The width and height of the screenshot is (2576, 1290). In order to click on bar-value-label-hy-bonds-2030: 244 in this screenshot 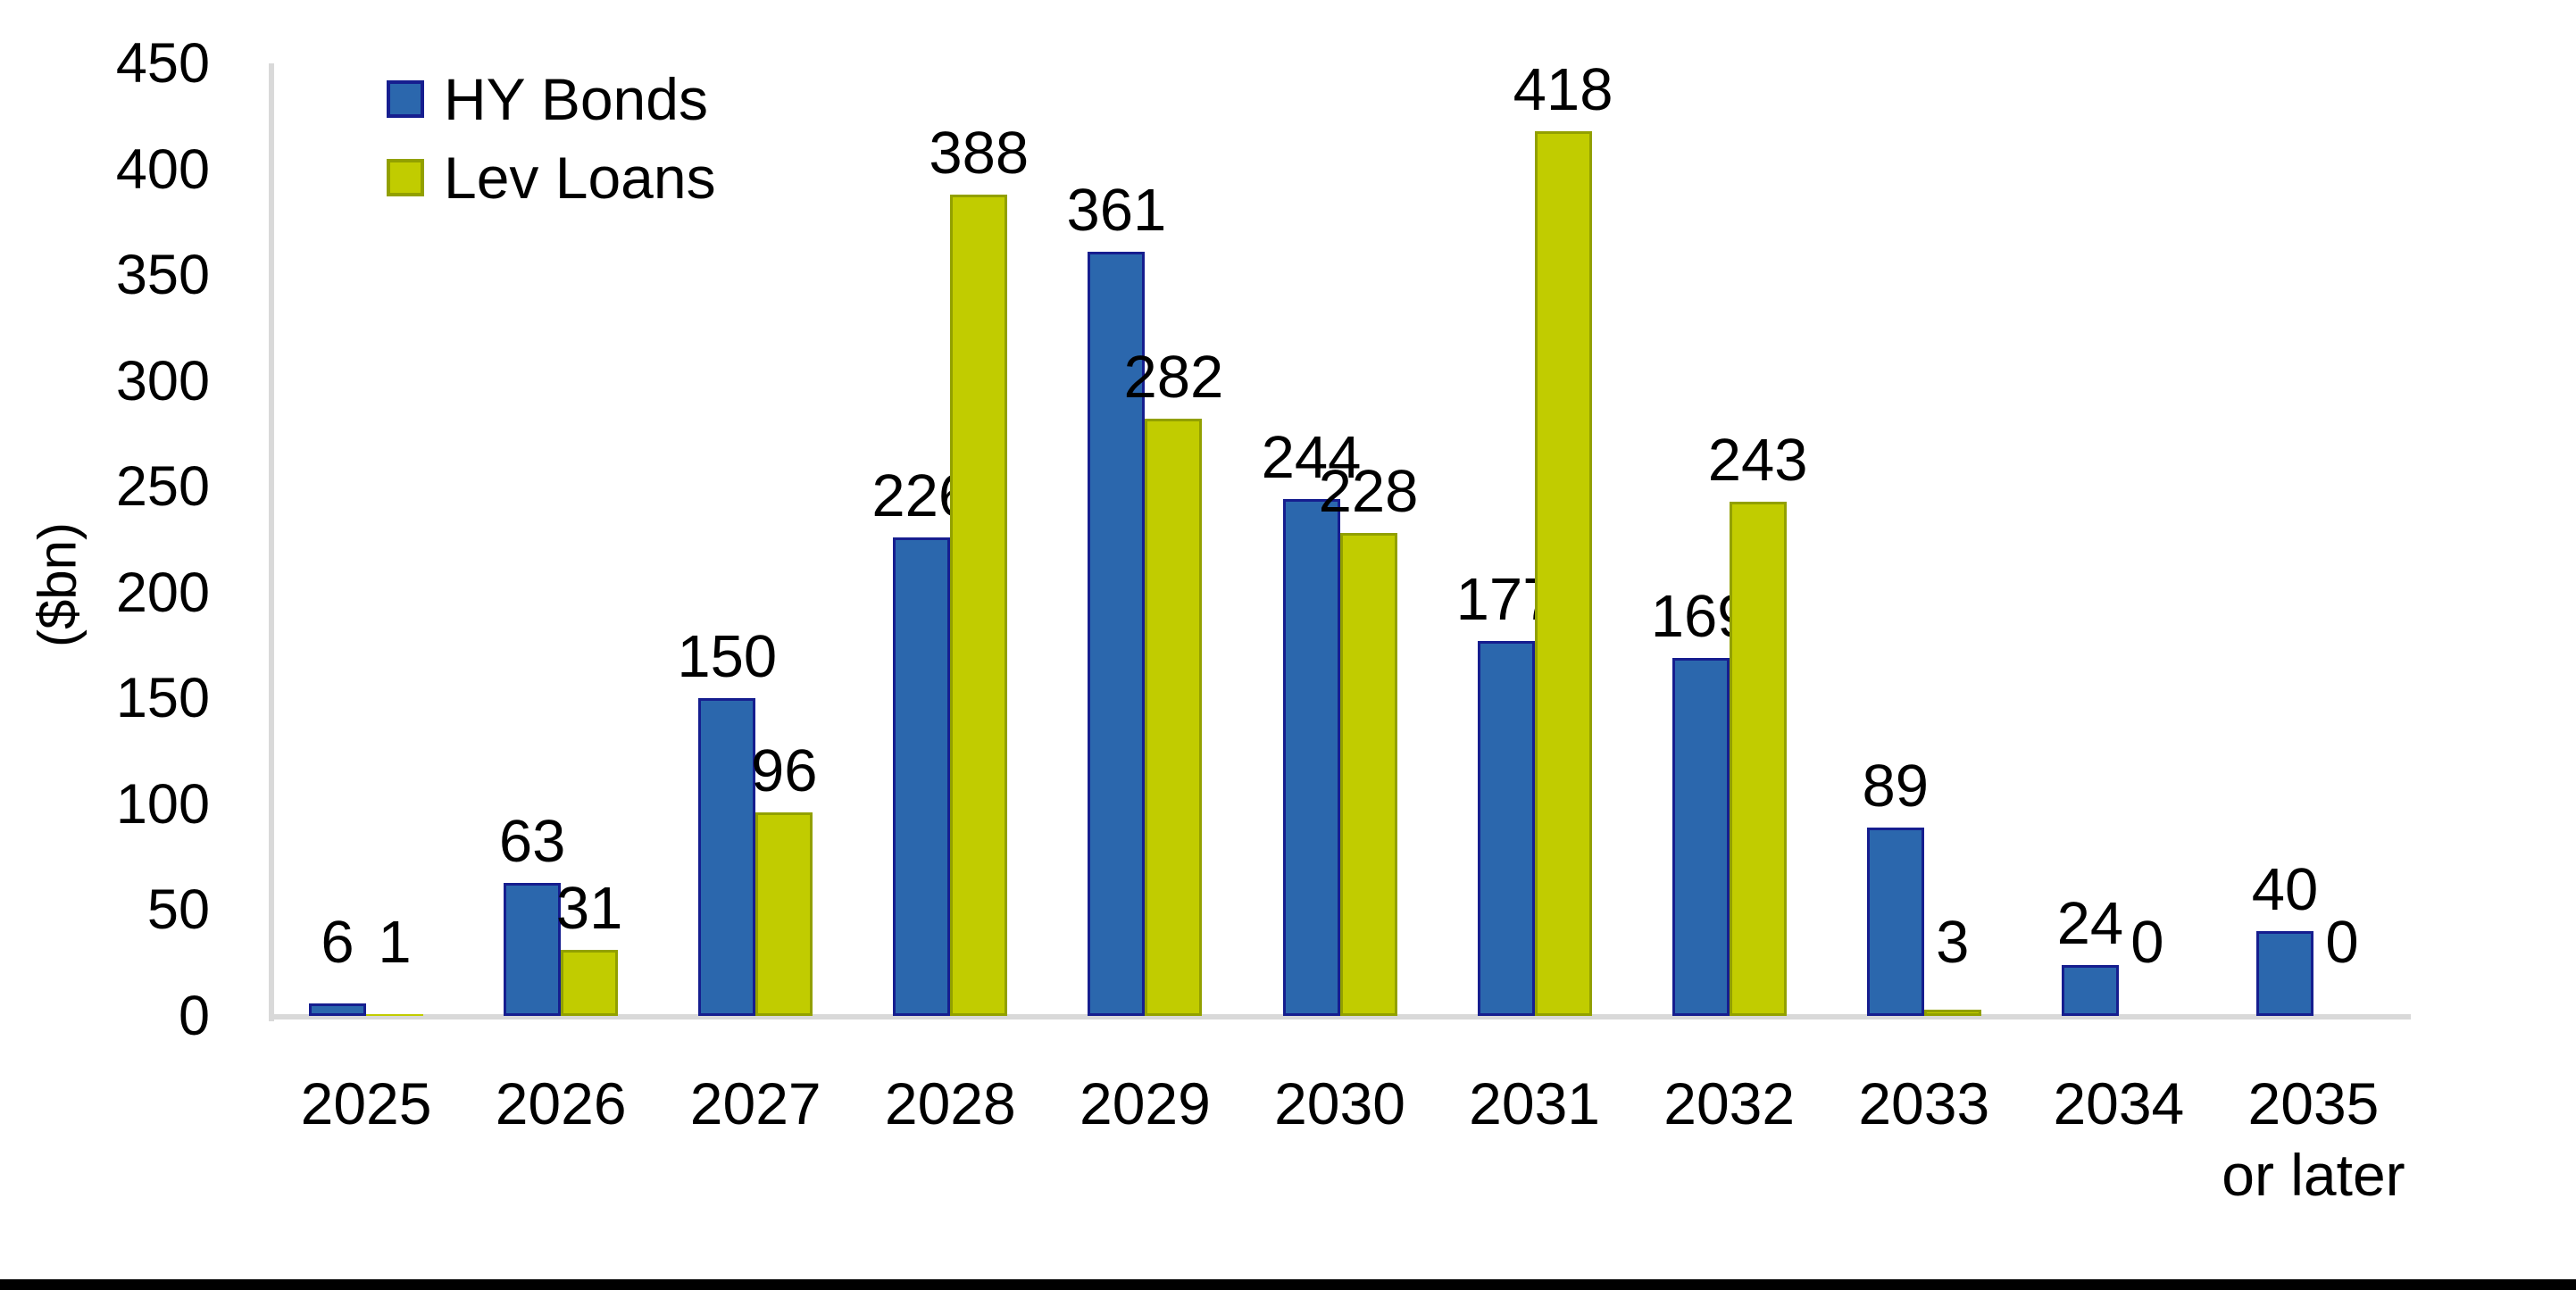, I will do `click(1311, 458)`.